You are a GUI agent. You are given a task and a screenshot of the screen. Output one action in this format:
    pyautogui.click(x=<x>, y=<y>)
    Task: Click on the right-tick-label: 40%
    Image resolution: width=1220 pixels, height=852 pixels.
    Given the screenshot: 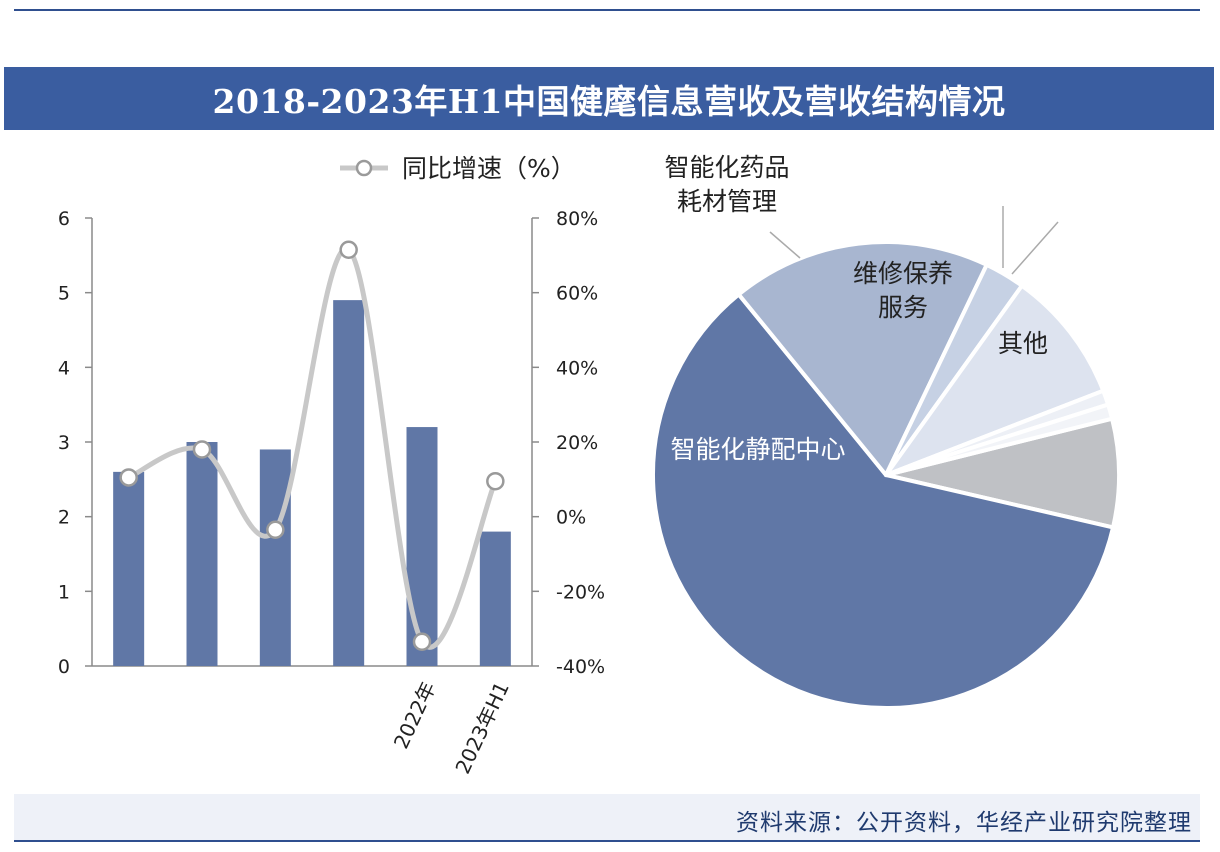 What is the action you would take?
    pyautogui.click(x=577, y=368)
    